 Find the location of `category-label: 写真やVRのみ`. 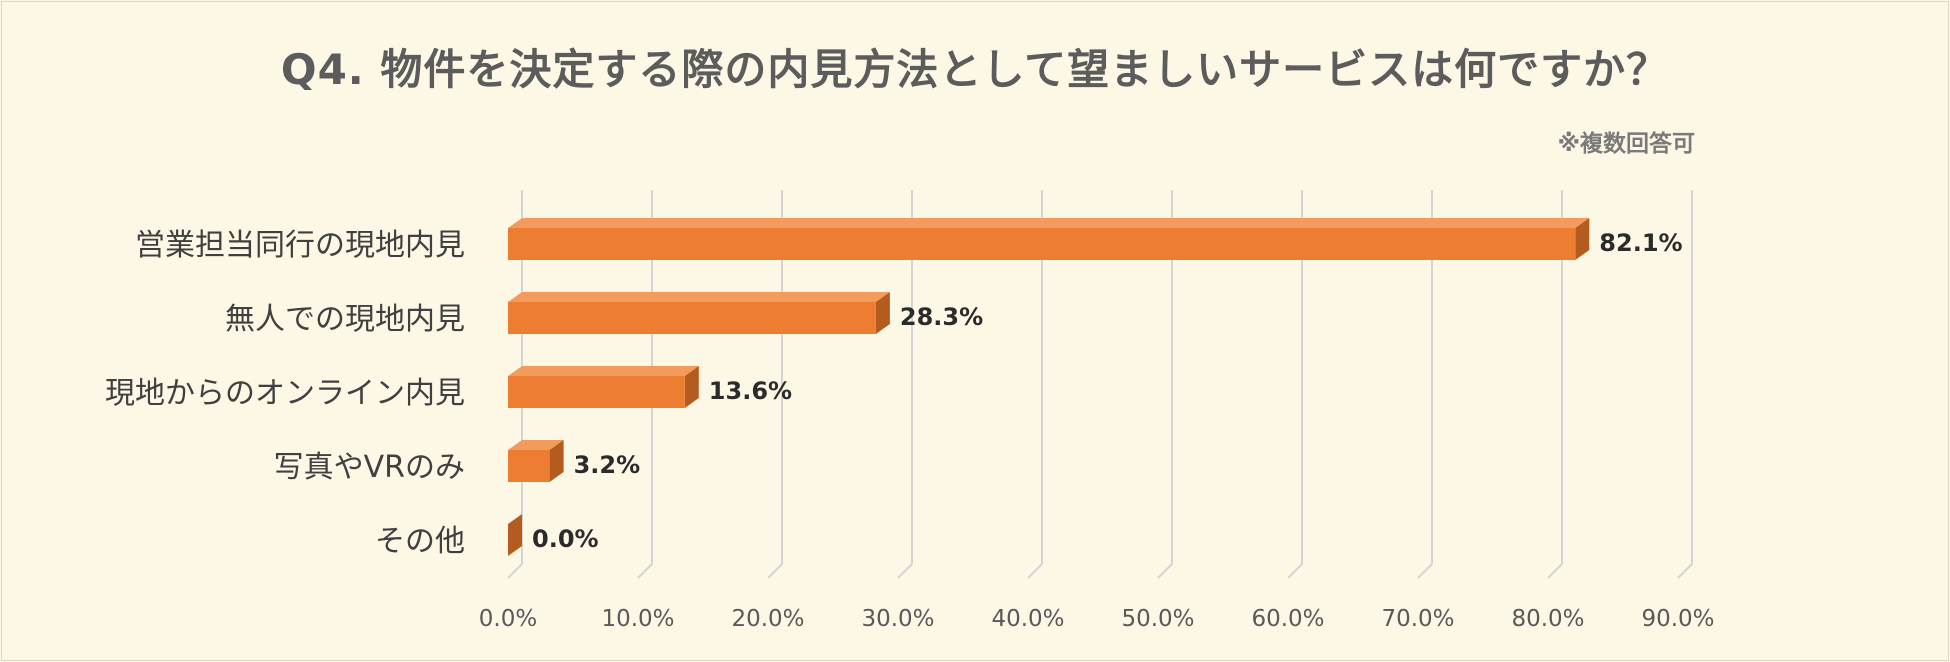

category-label: 写真やVRのみ is located at coordinates (369, 467).